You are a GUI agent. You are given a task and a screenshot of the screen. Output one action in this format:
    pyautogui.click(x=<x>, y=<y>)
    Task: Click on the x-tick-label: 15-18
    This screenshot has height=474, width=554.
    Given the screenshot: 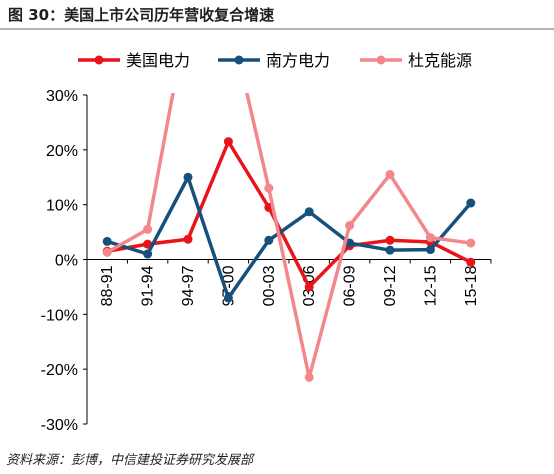 What is the action you would take?
    pyautogui.click(x=471, y=285)
    